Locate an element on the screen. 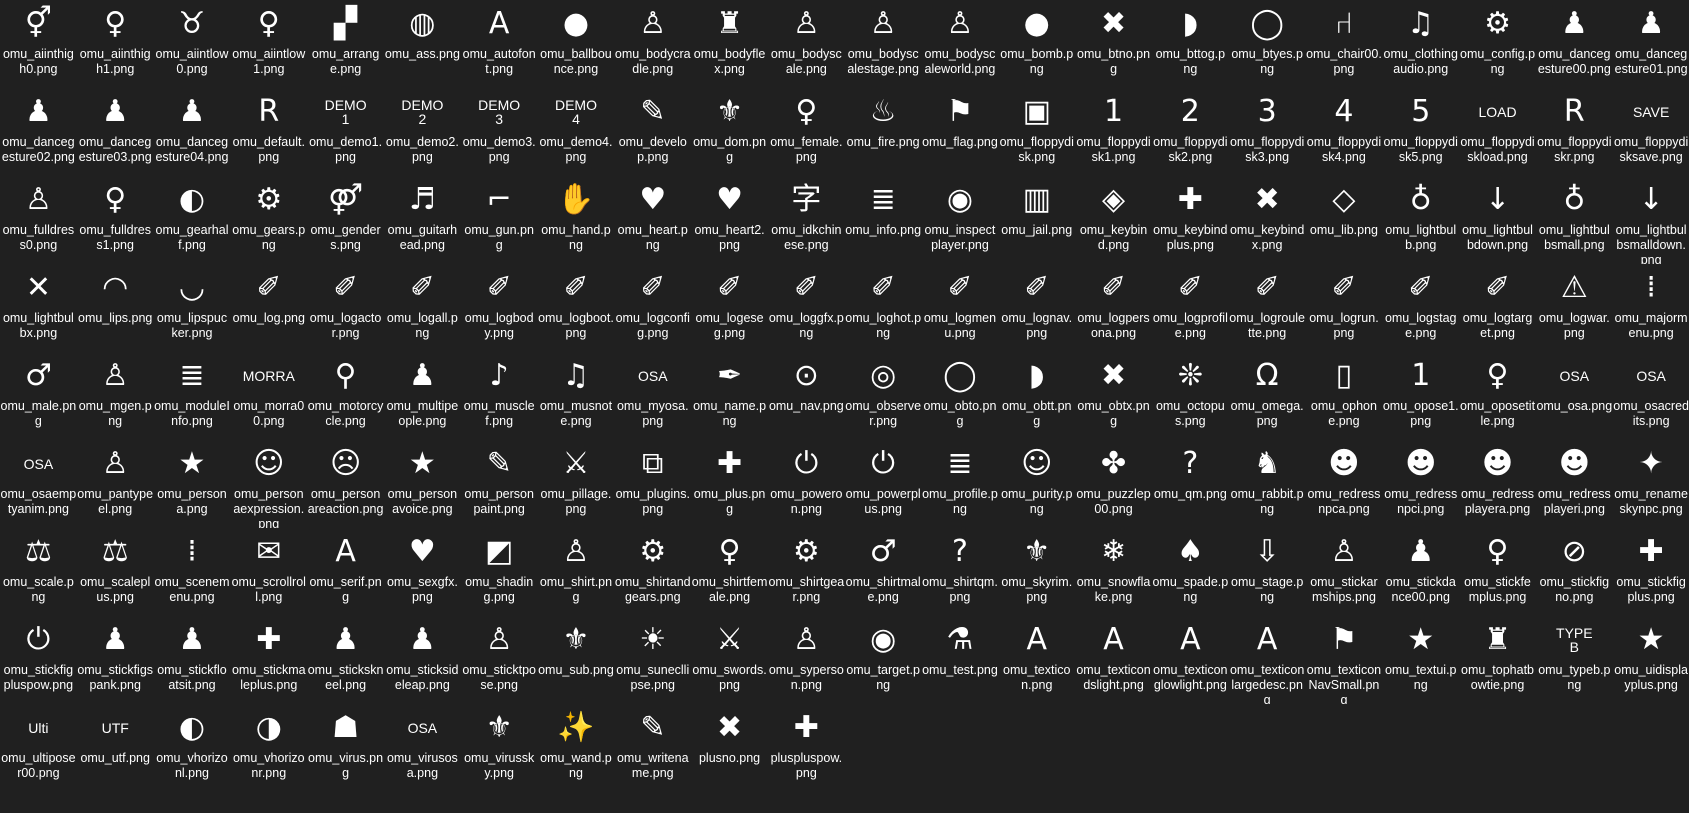  file-tile: 4 omu_floppydisk4.png is located at coordinates (1344, 132).